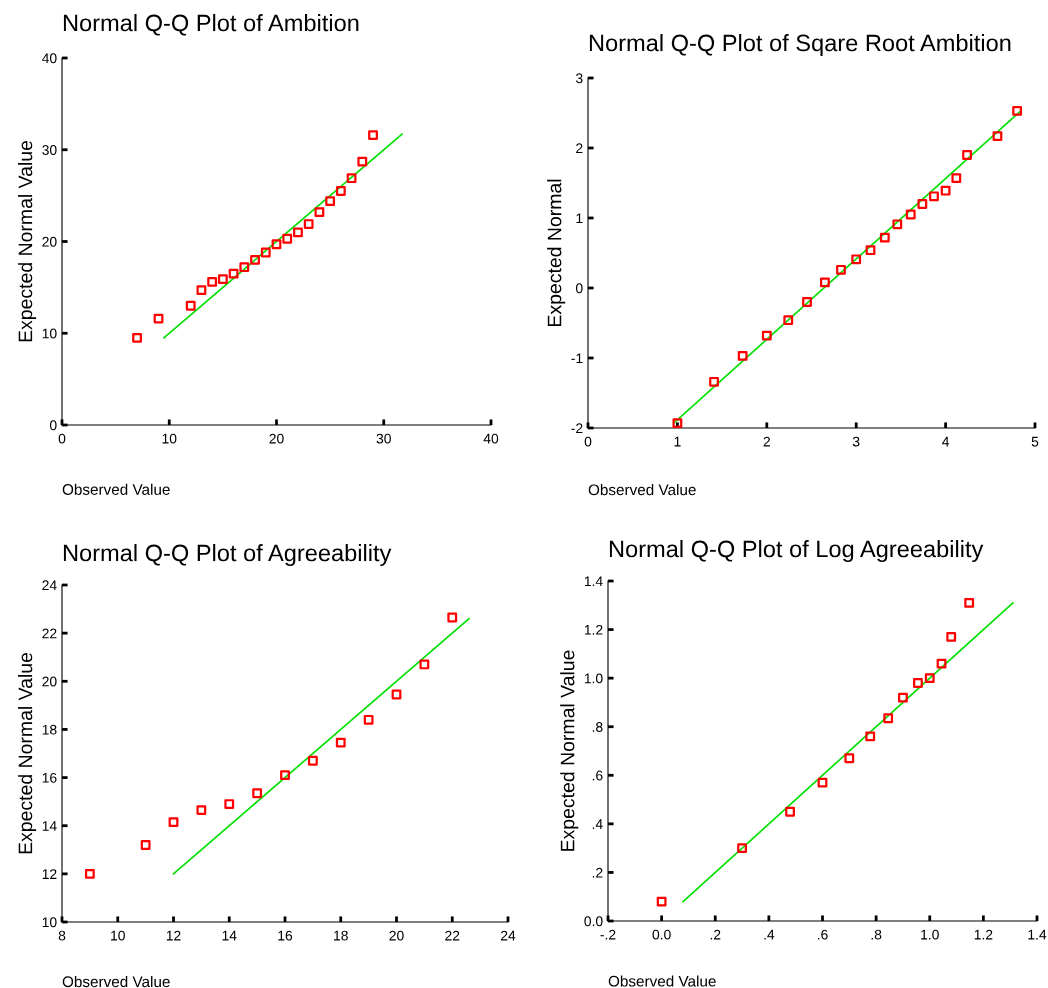 Image resolution: width=1048 pixels, height=988 pixels. I want to click on y-tick-label: 18, so click(49, 729).